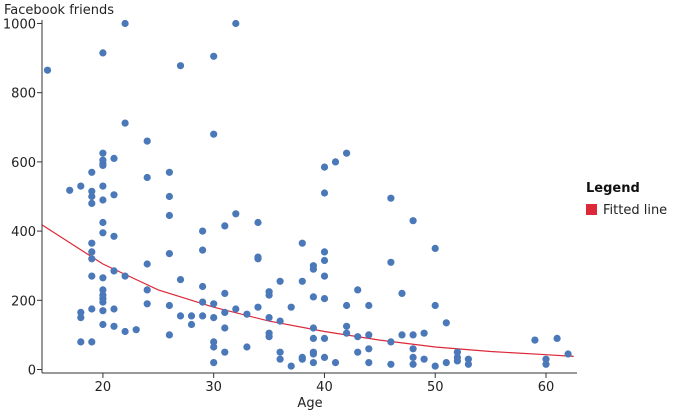 The width and height of the screenshot is (677, 412). Describe the element at coordinates (23, 301) in the screenshot. I see `y-tick-label: 200` at that location.